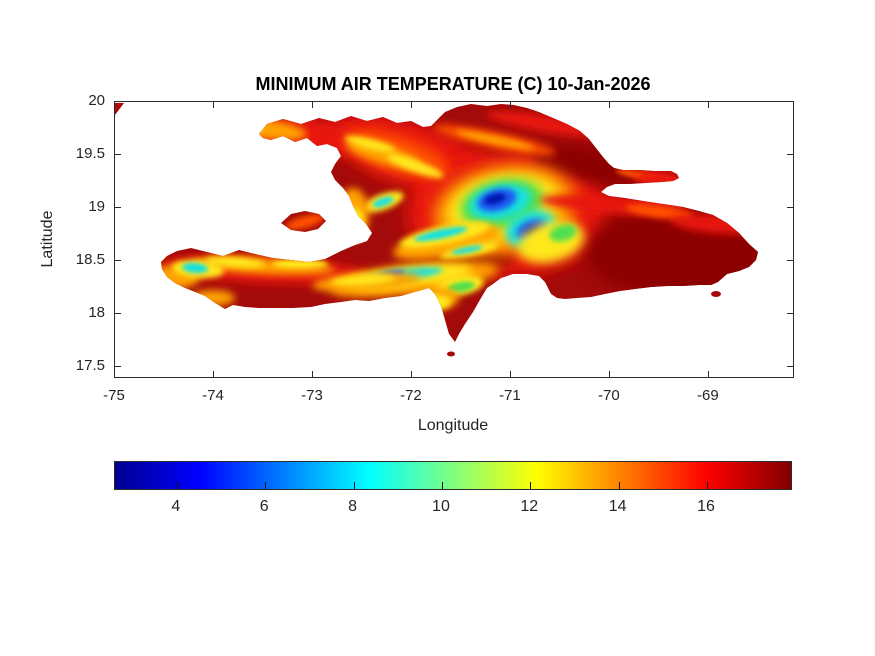 The width and height of the screenshot is (875, 656). What do you see at coordinates (441, 506) in the screenshot?
I see `colorbar-tick-label: 10` at bounding box center [441, 506].